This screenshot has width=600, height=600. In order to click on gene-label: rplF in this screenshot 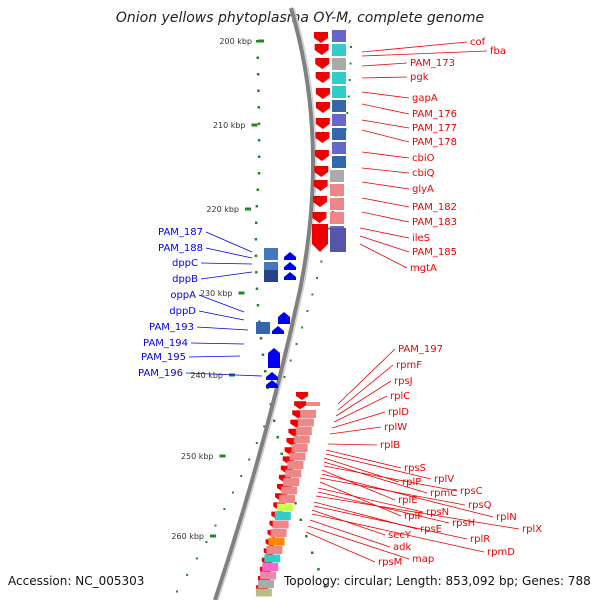, I will do `click(413, 516)`.